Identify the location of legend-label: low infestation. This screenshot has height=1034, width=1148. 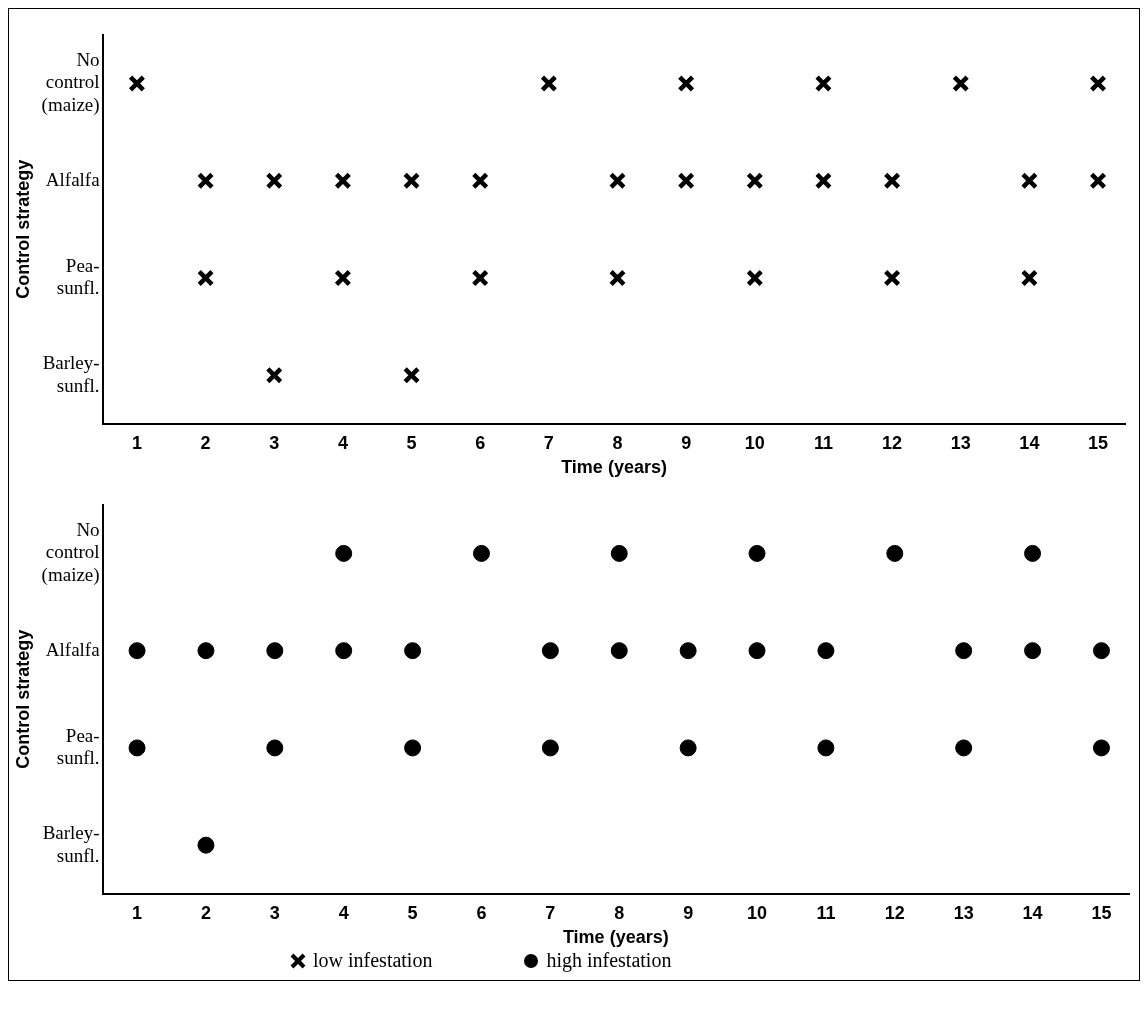
(373, 960).